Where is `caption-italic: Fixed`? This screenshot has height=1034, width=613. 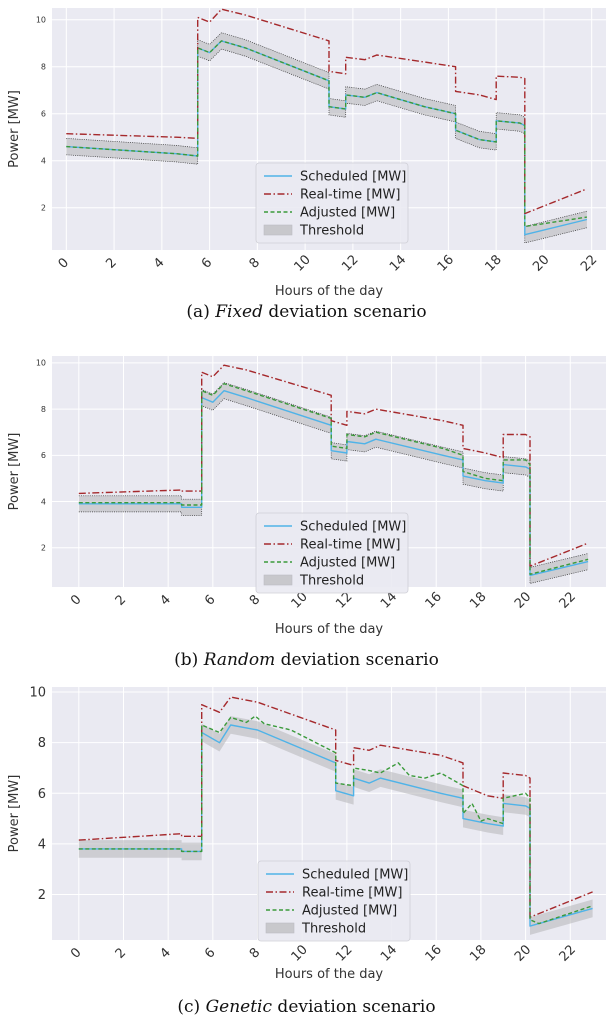
caption-italic: Fixed is located at coordinates (239, 312).